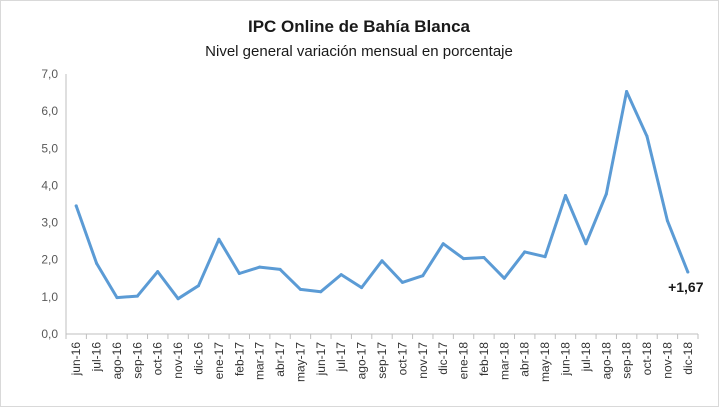 Image resolution: width=719 pixels, height=411 pixels. I want to click on end-value-annotation: +1,67, so click(686, 287).